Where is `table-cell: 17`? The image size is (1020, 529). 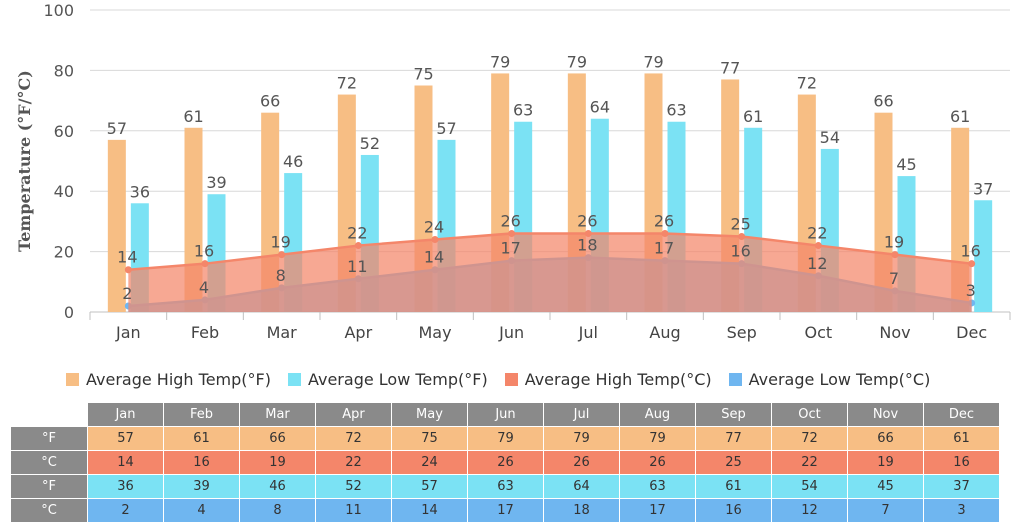 table-cell: 17 is located at coordinates (505, 510).